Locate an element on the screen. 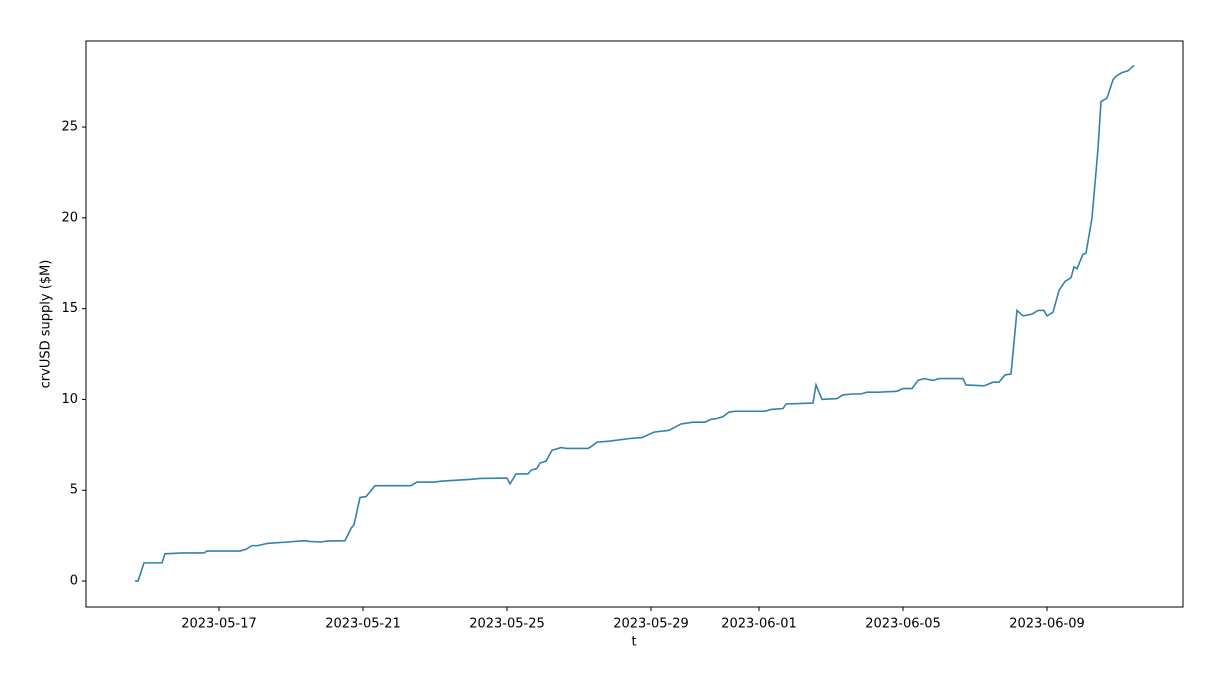 The width and height of the screenshot is (1226, 682). y-tick-label: 5 is located at coordinates (74, 490).